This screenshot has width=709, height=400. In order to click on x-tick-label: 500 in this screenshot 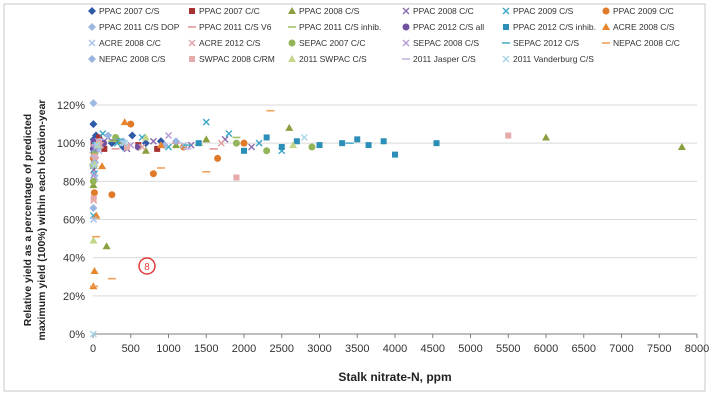, I will do `click(131, 349)`.